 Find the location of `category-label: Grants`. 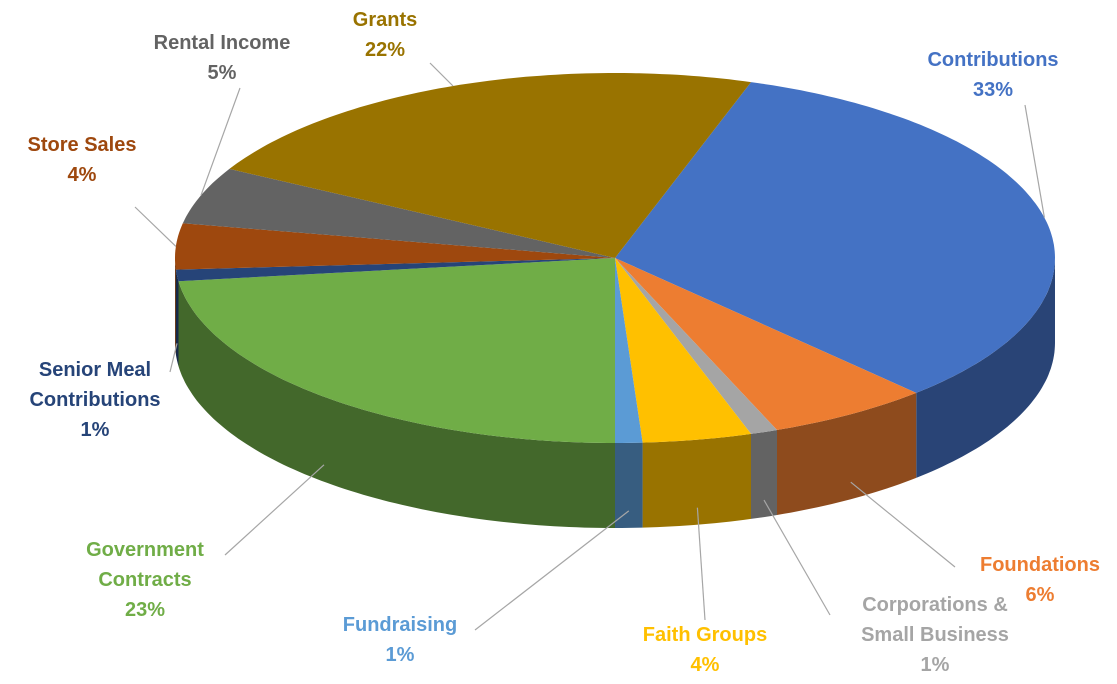

category-label: Grants is located at coordinates (385, 20).